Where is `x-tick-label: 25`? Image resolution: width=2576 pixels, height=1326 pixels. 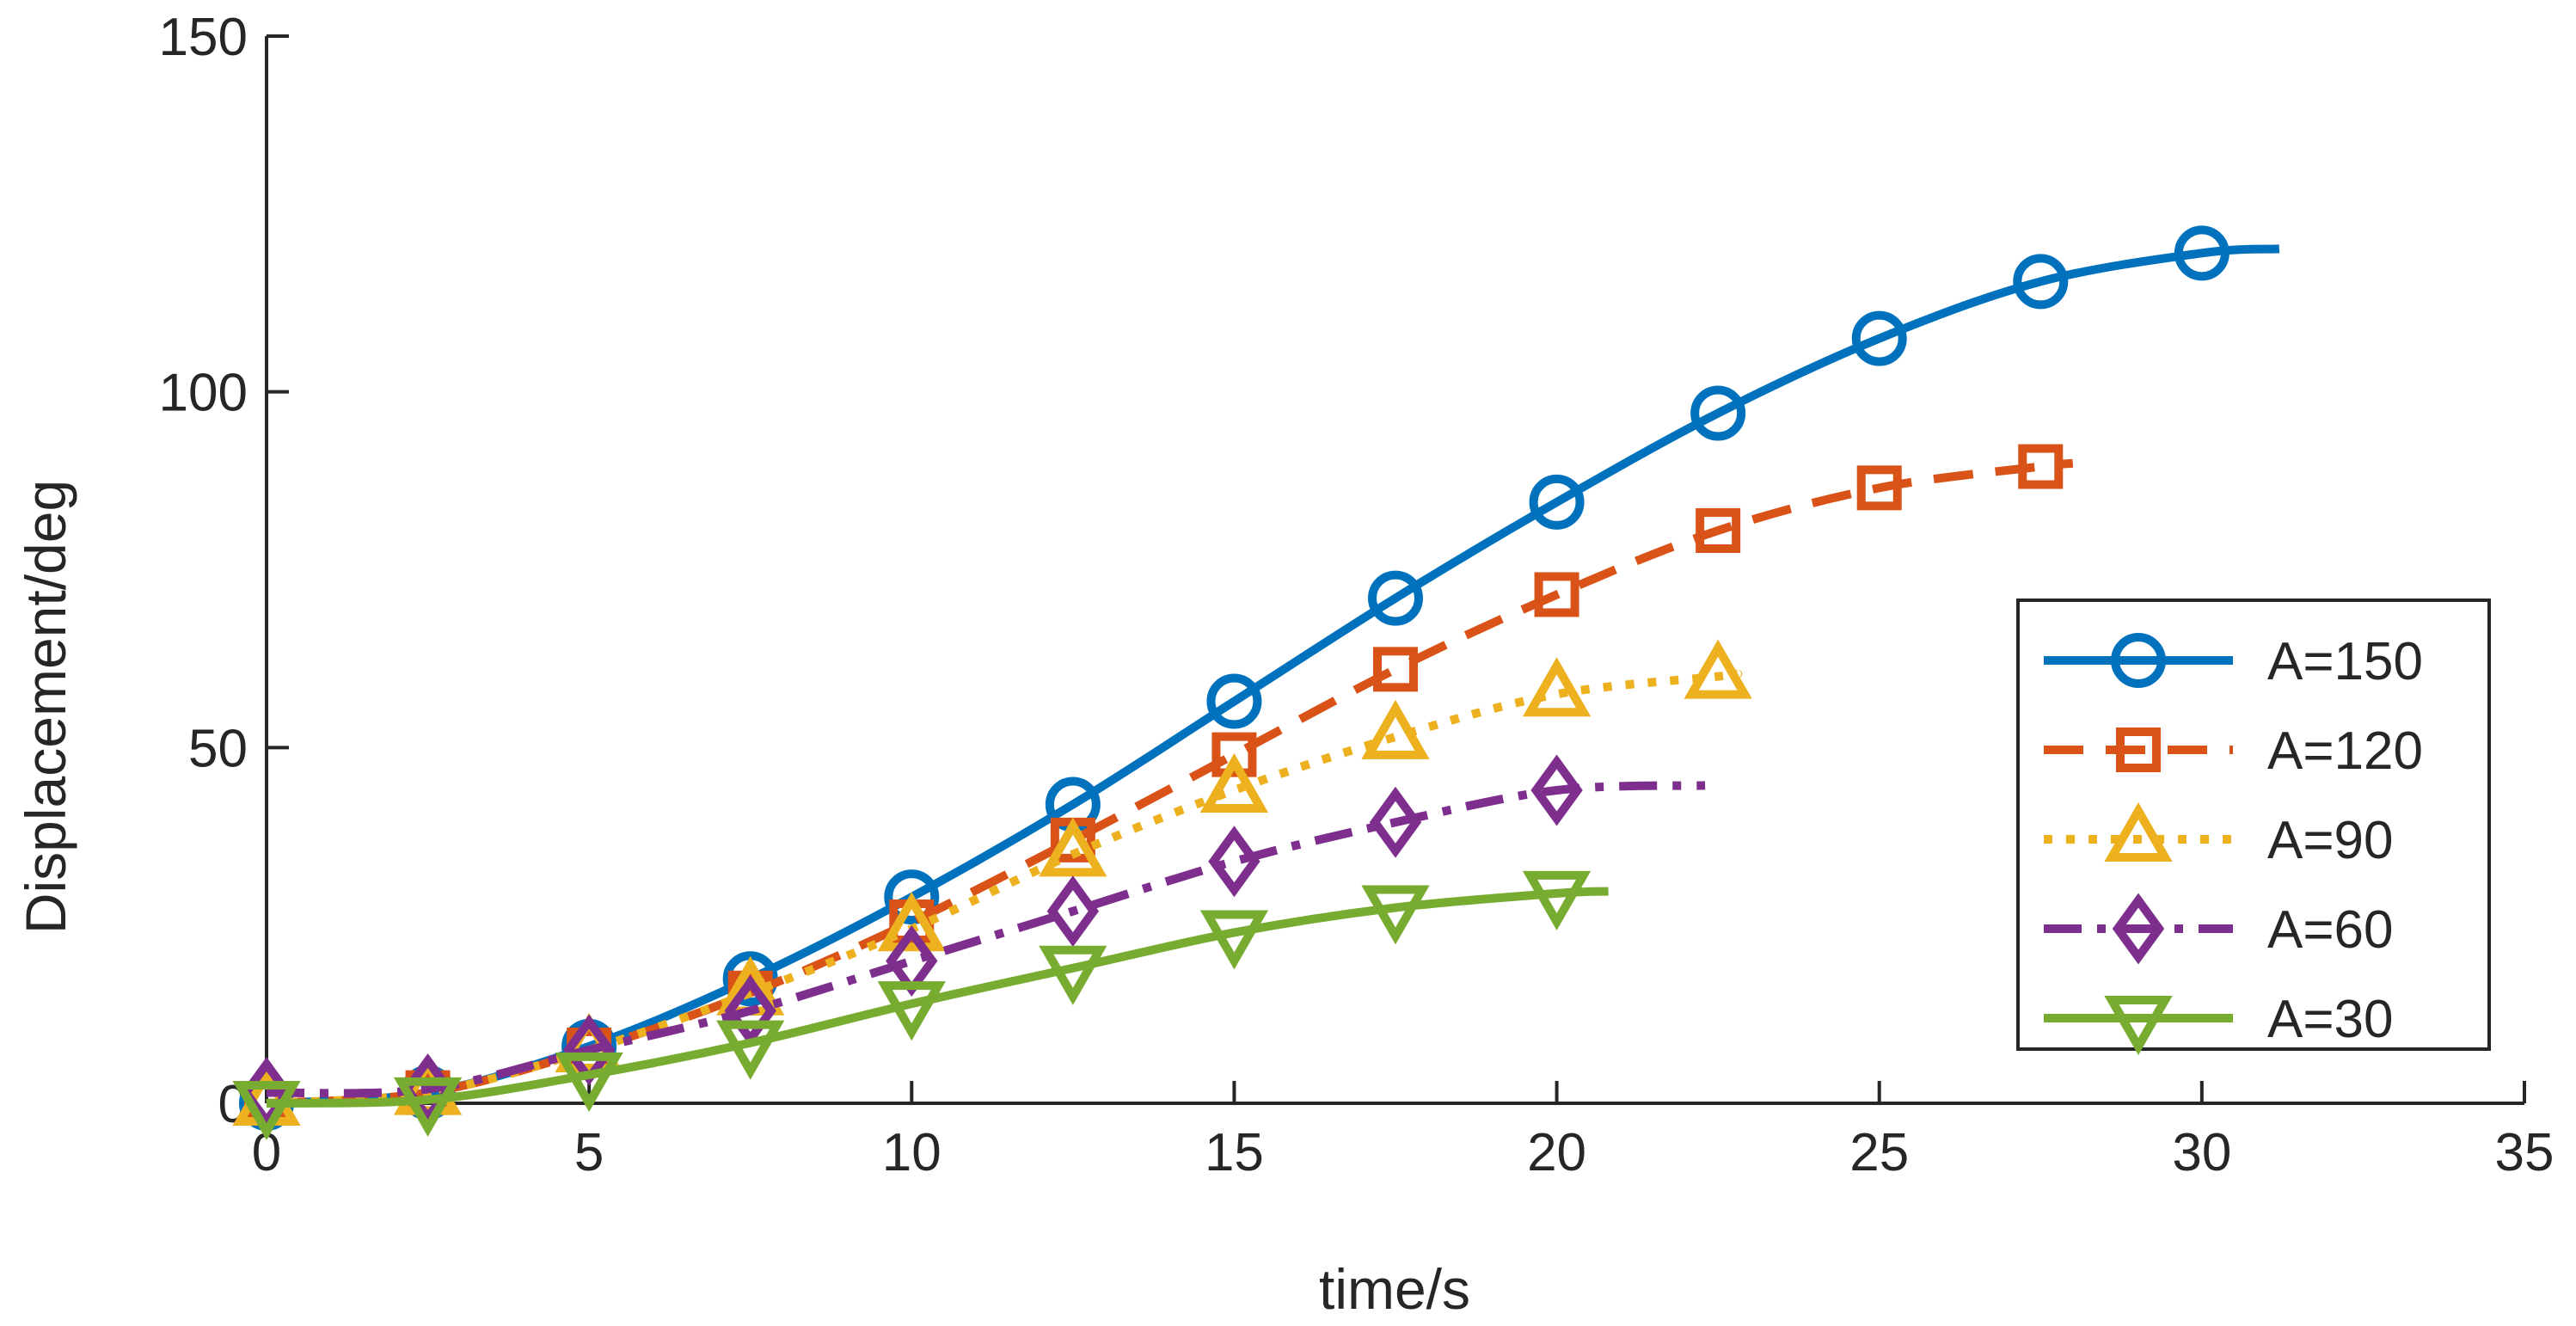 x-tick-label: 25 is located at coordinates (1879, 1152).